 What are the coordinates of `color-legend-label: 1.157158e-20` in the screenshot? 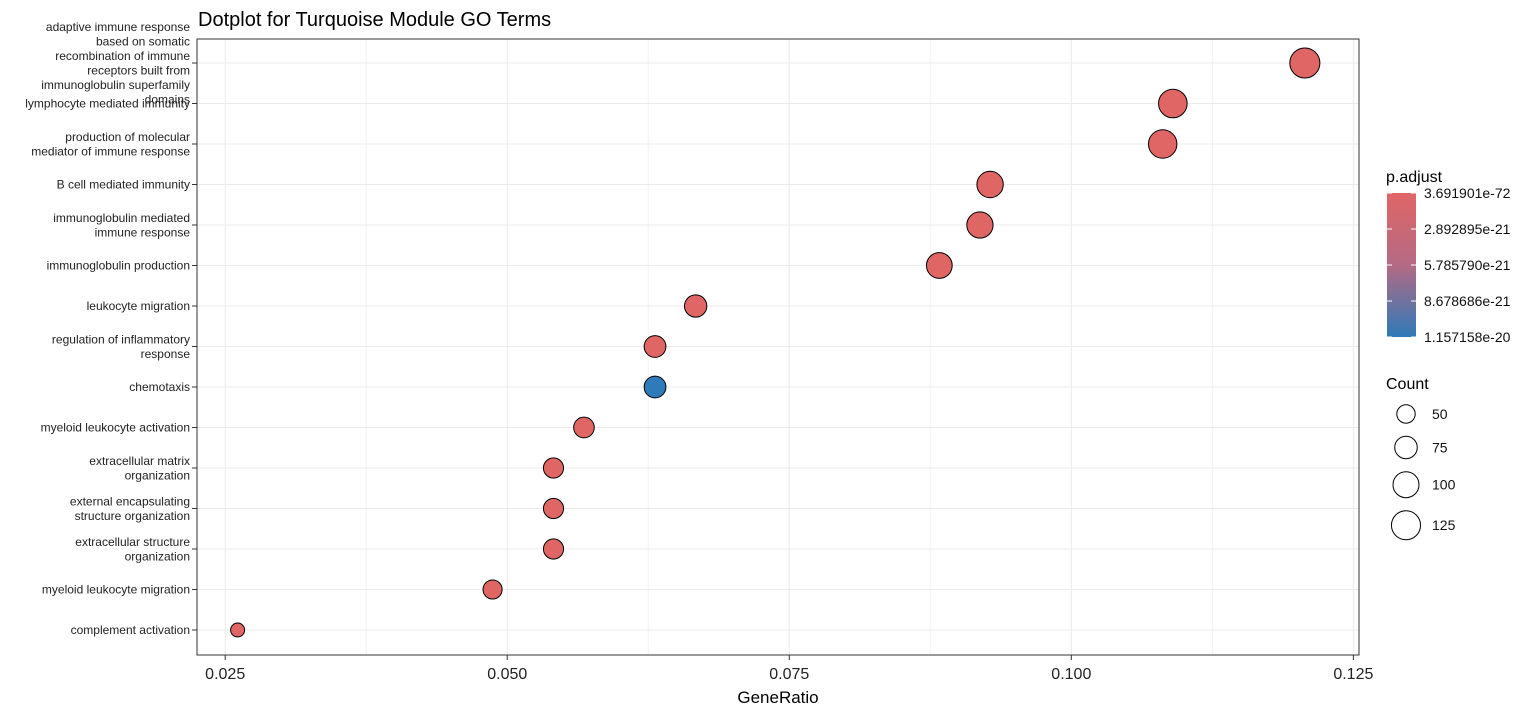 It's located at (1467, 337).